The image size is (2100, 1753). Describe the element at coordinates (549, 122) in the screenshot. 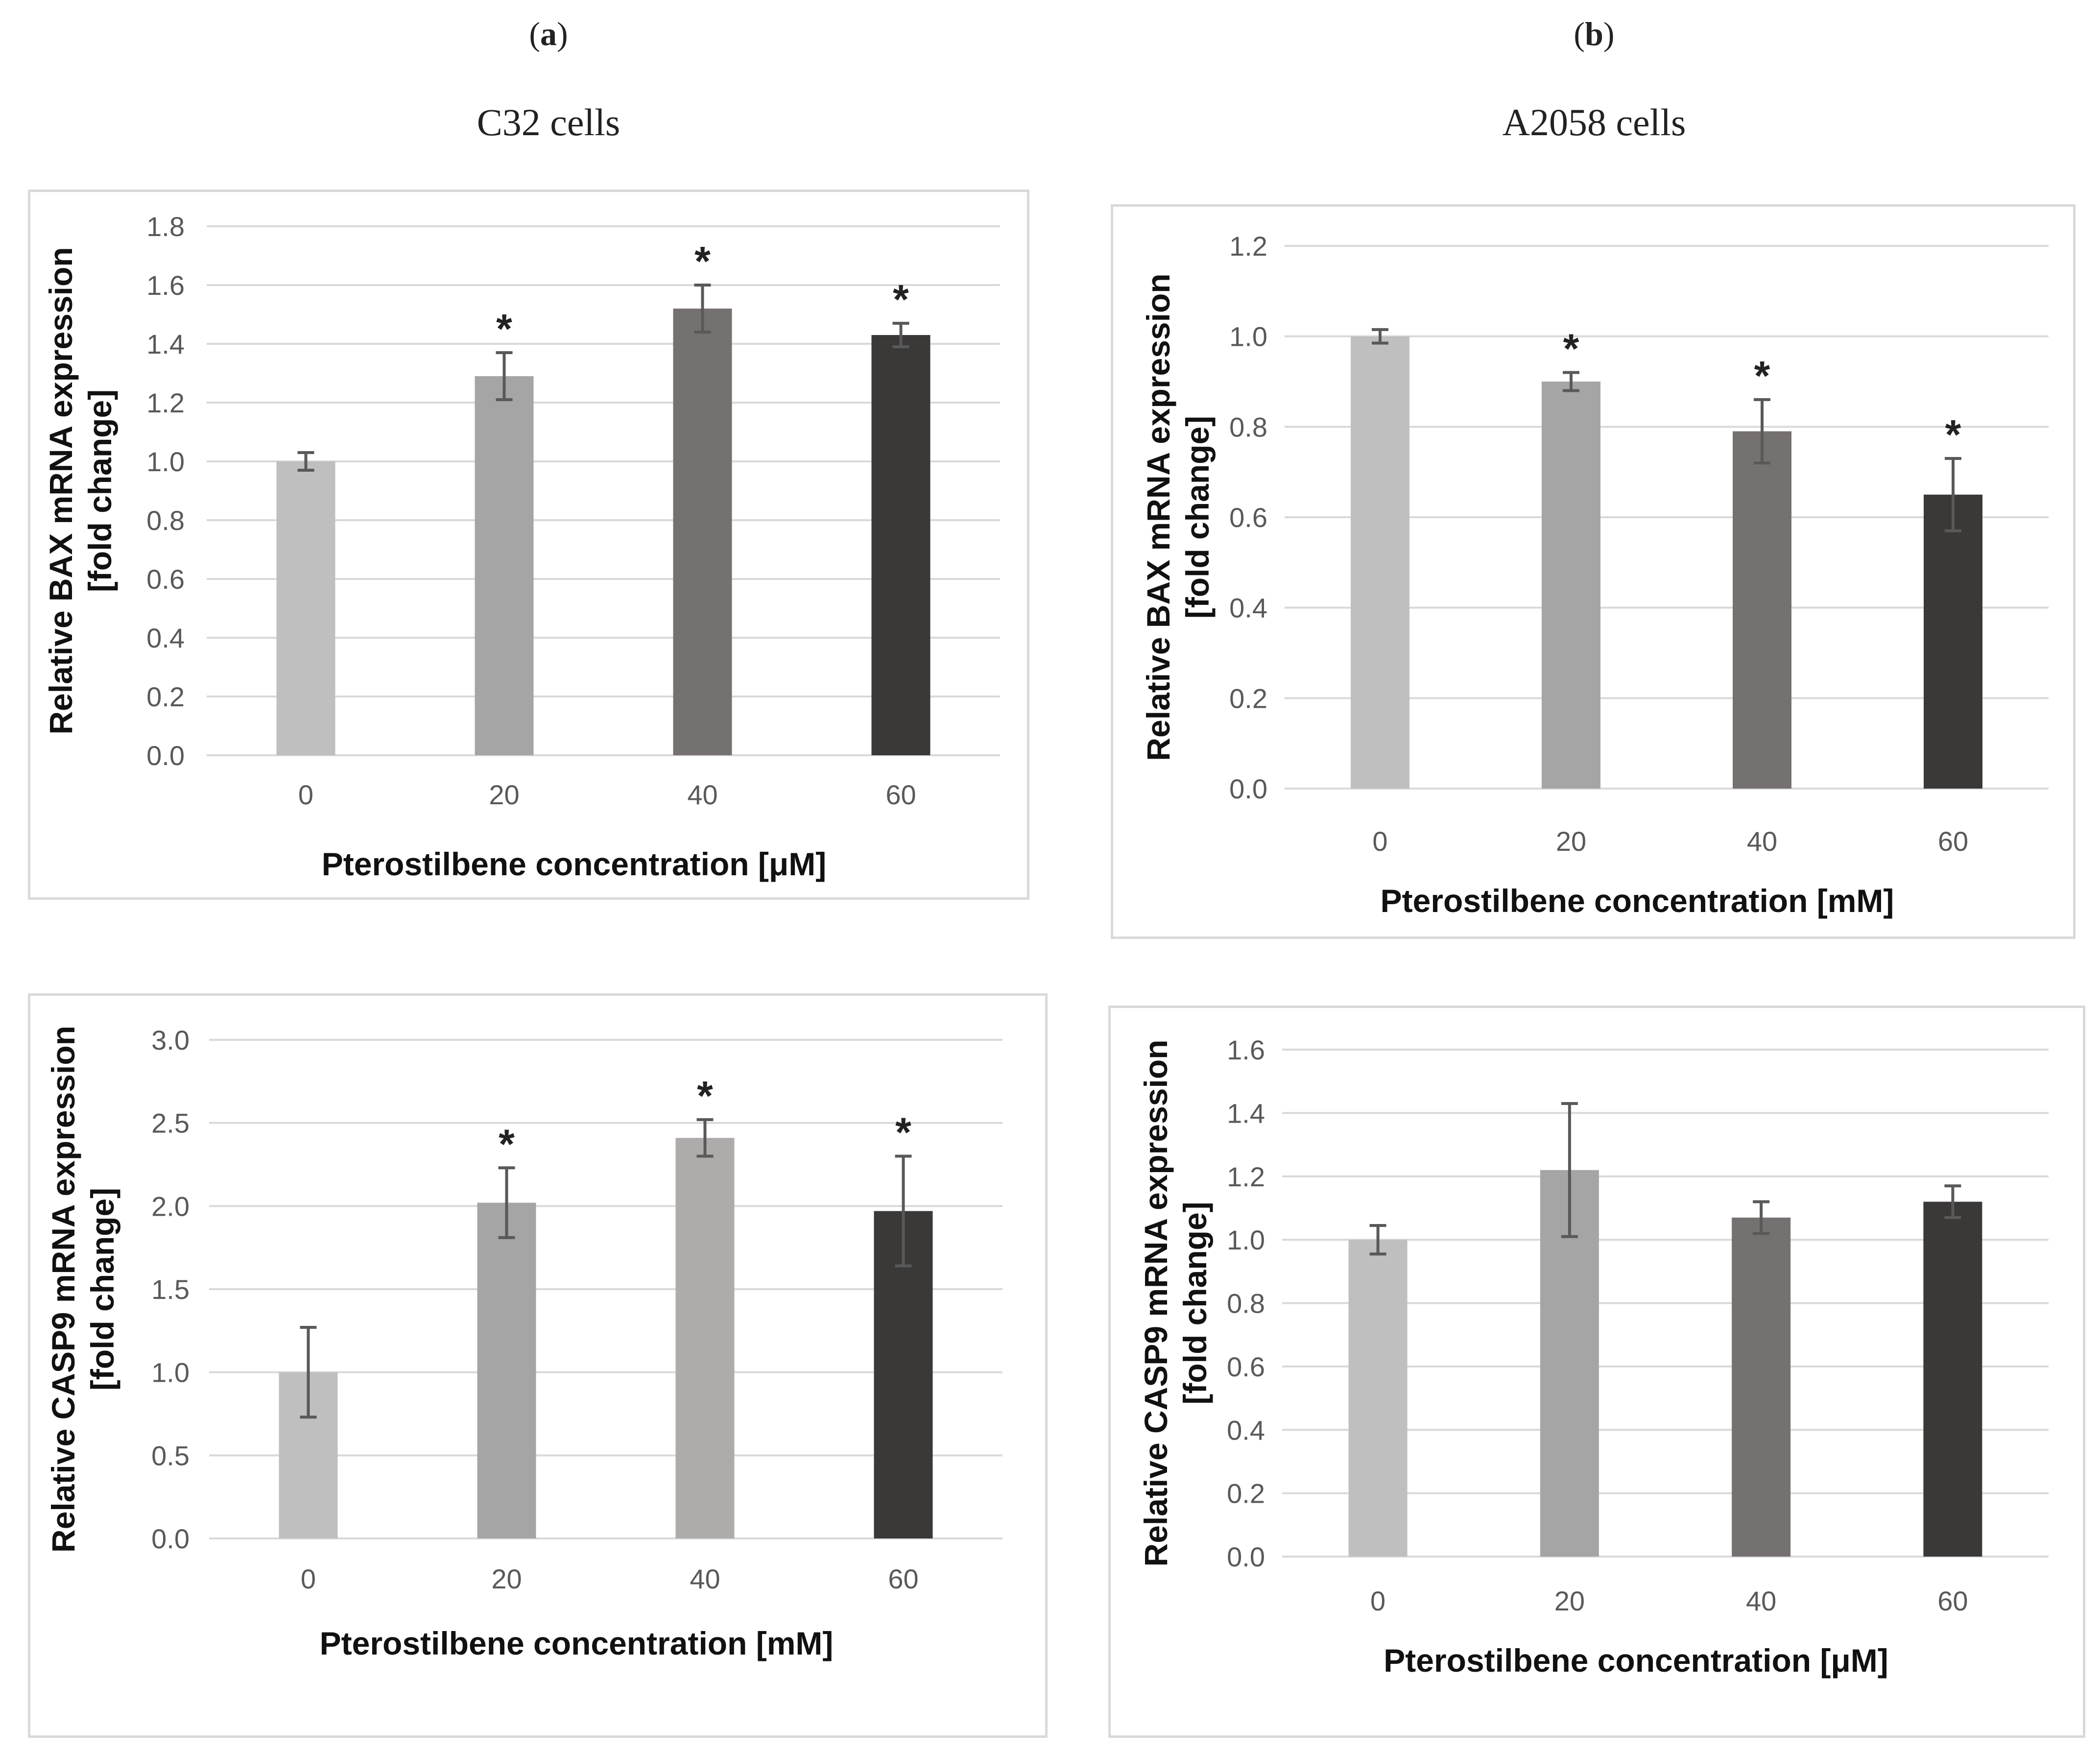

I see `c32-cells-title: C32 cells` at that location.